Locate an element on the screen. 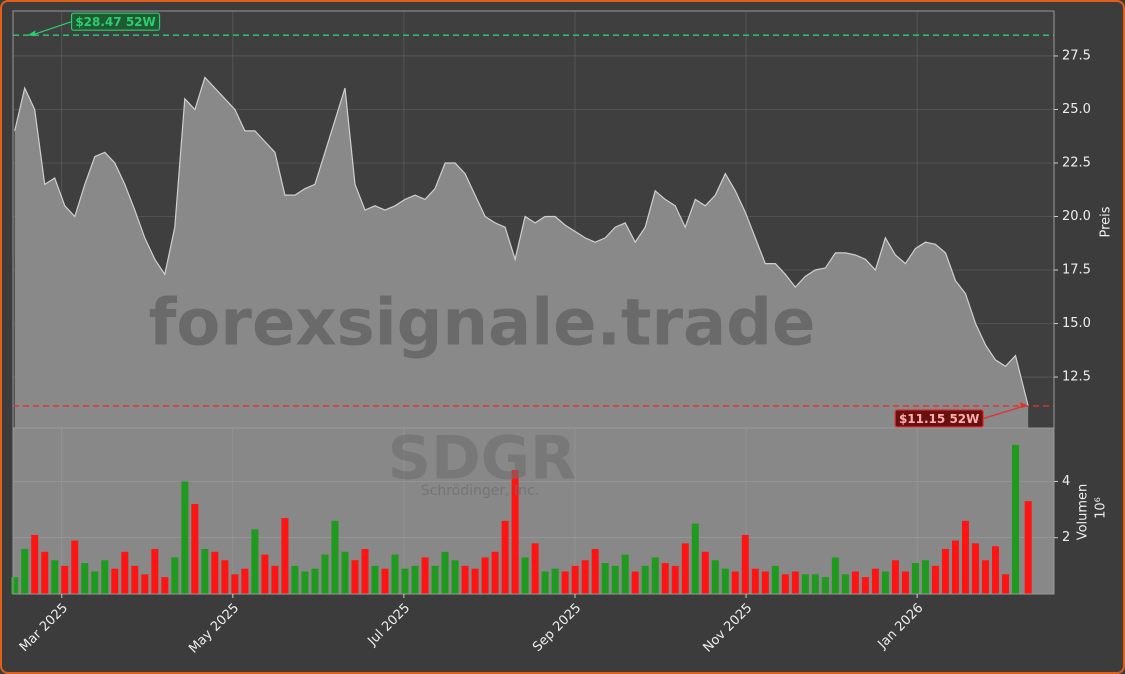 Image resolution: width=1125 pixels, height=674 pixels. y-tick-label: 2 is located at coordinates (1066, 537).